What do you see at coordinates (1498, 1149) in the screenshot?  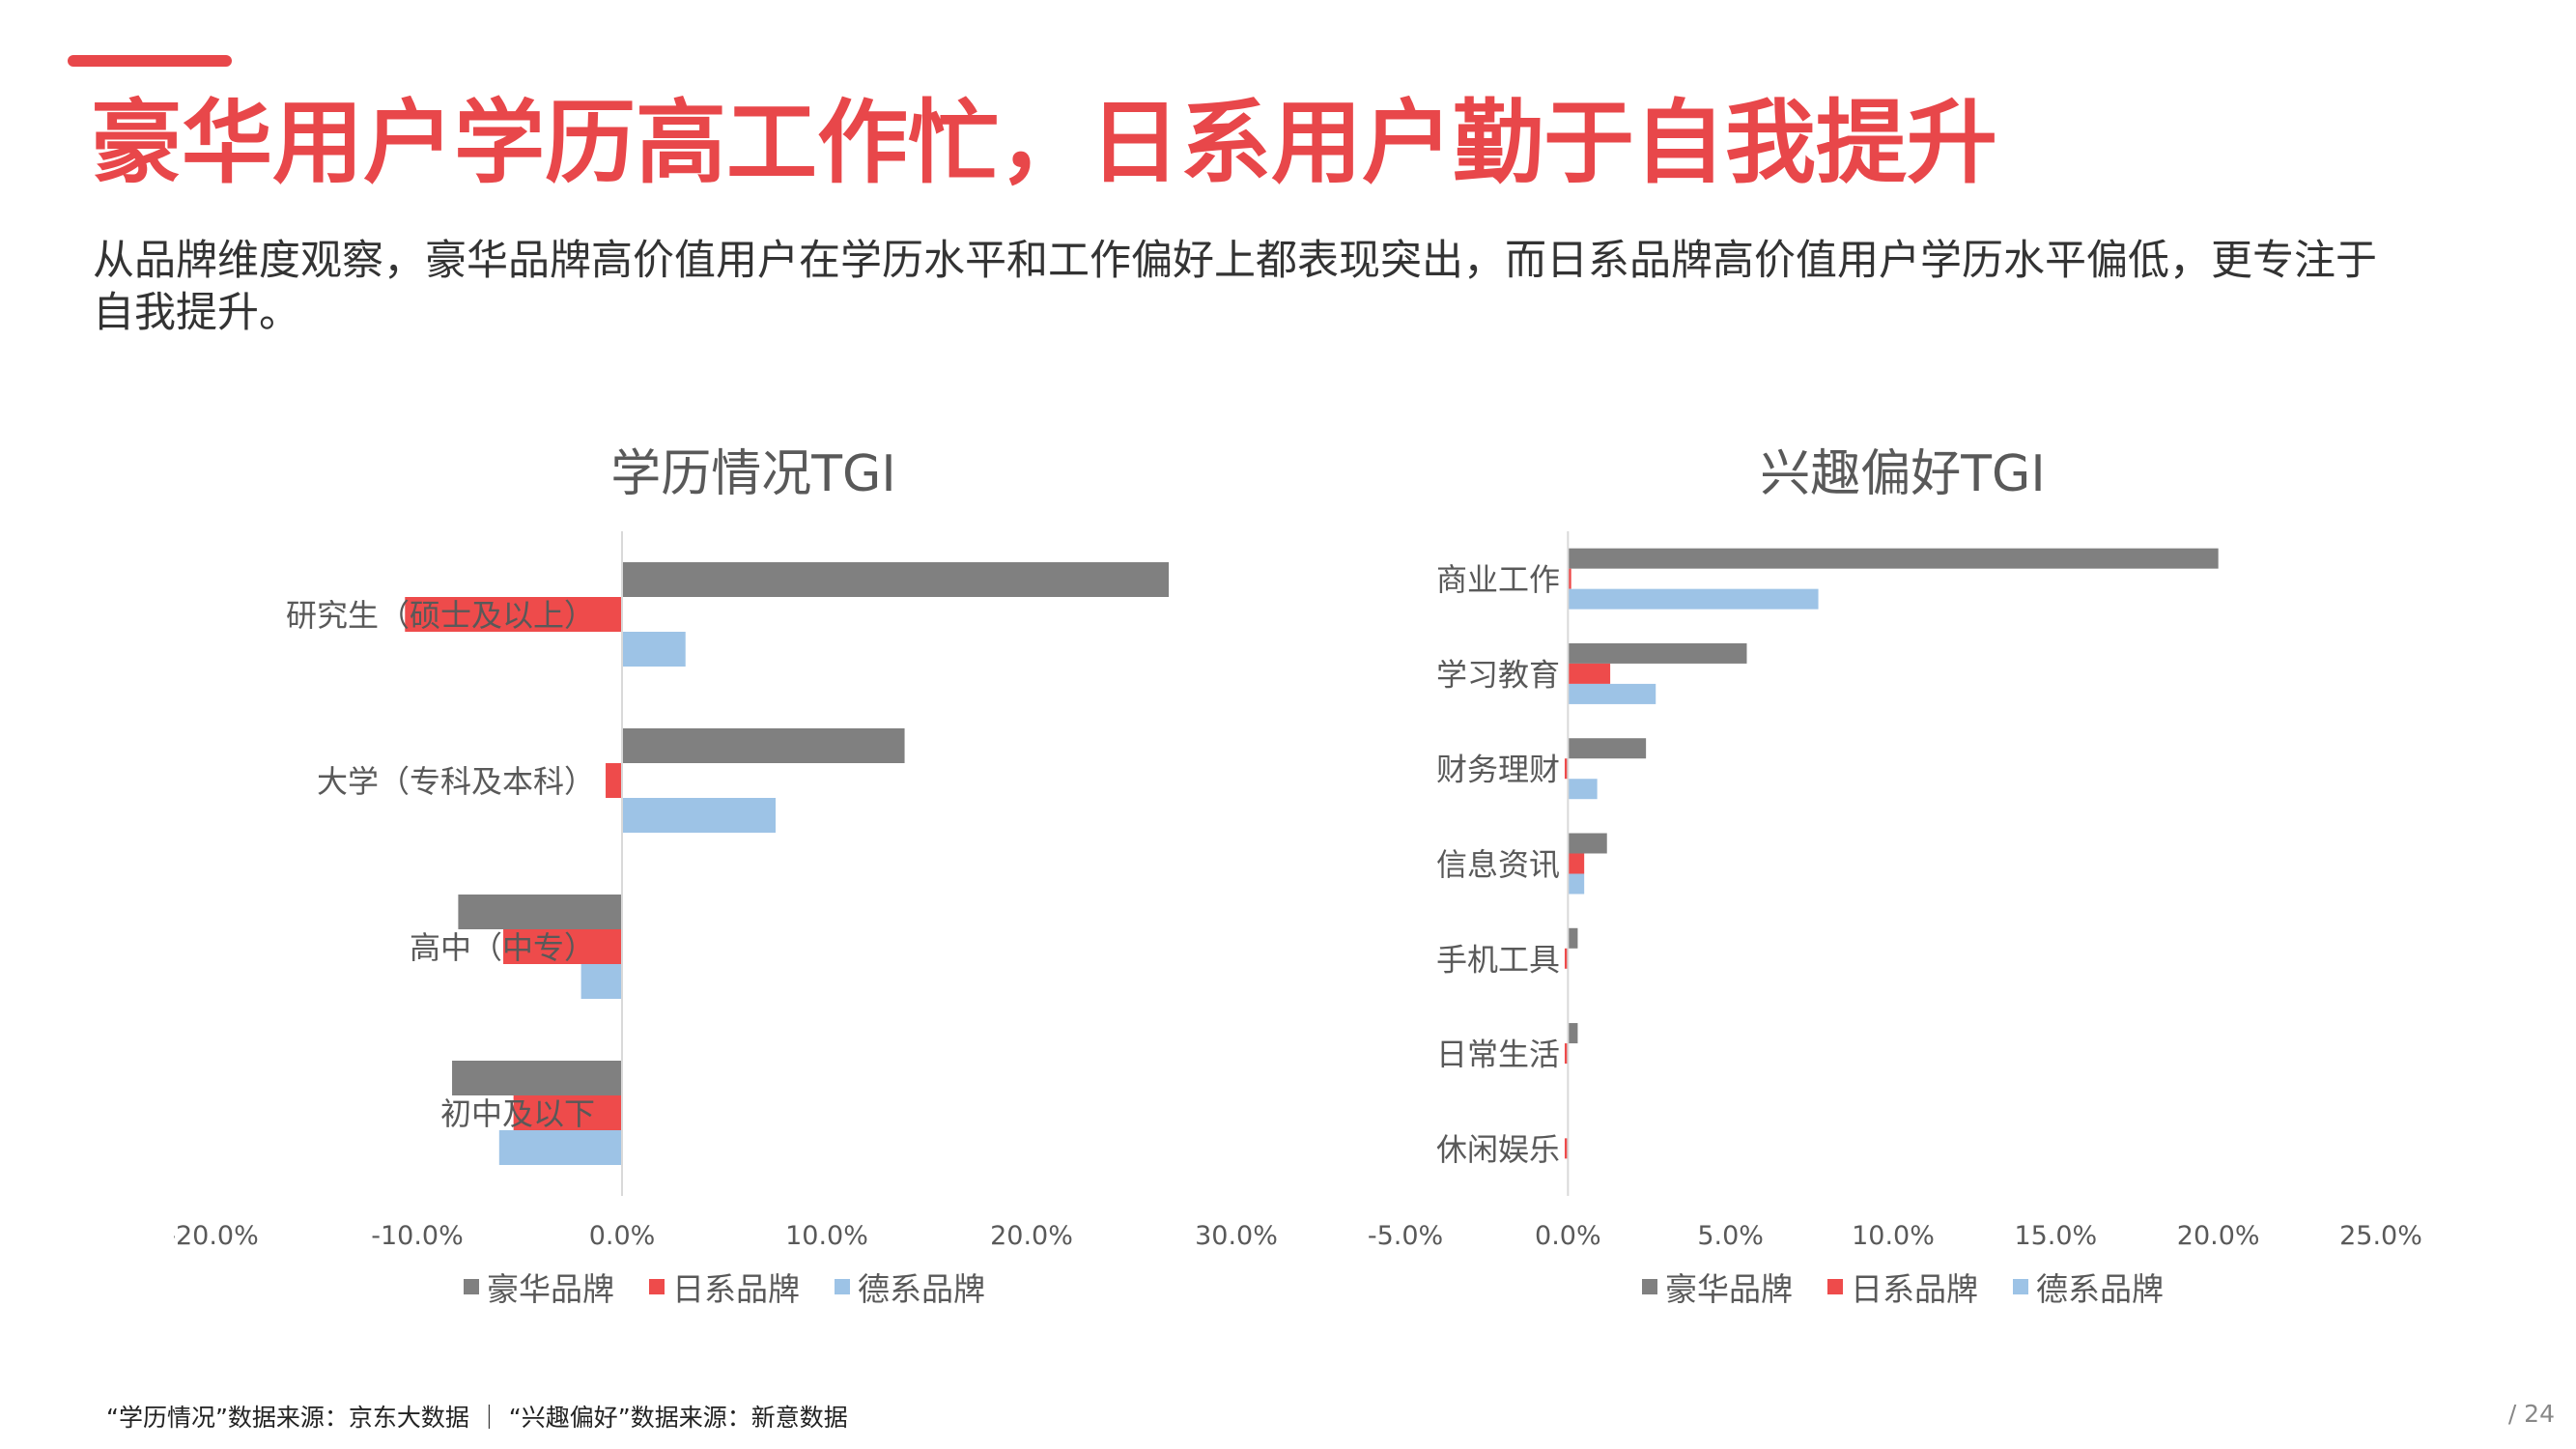 I see `category-label: 休闲娱乐` at bounding box center [1498, 1149].